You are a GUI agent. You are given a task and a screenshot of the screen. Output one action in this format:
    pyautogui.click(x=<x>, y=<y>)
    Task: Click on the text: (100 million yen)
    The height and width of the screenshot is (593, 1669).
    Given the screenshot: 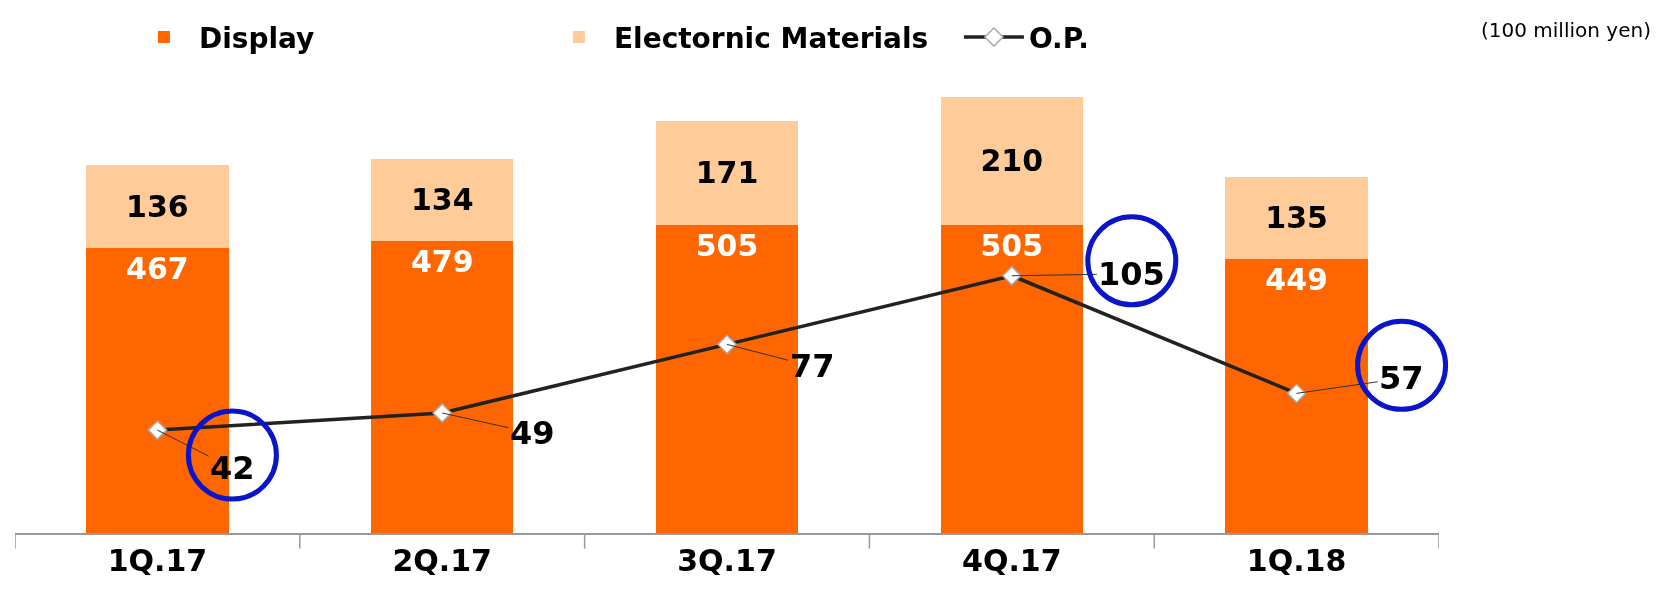 What is the action you would take?
    pyautogui.click(x=1566, y=30)
    